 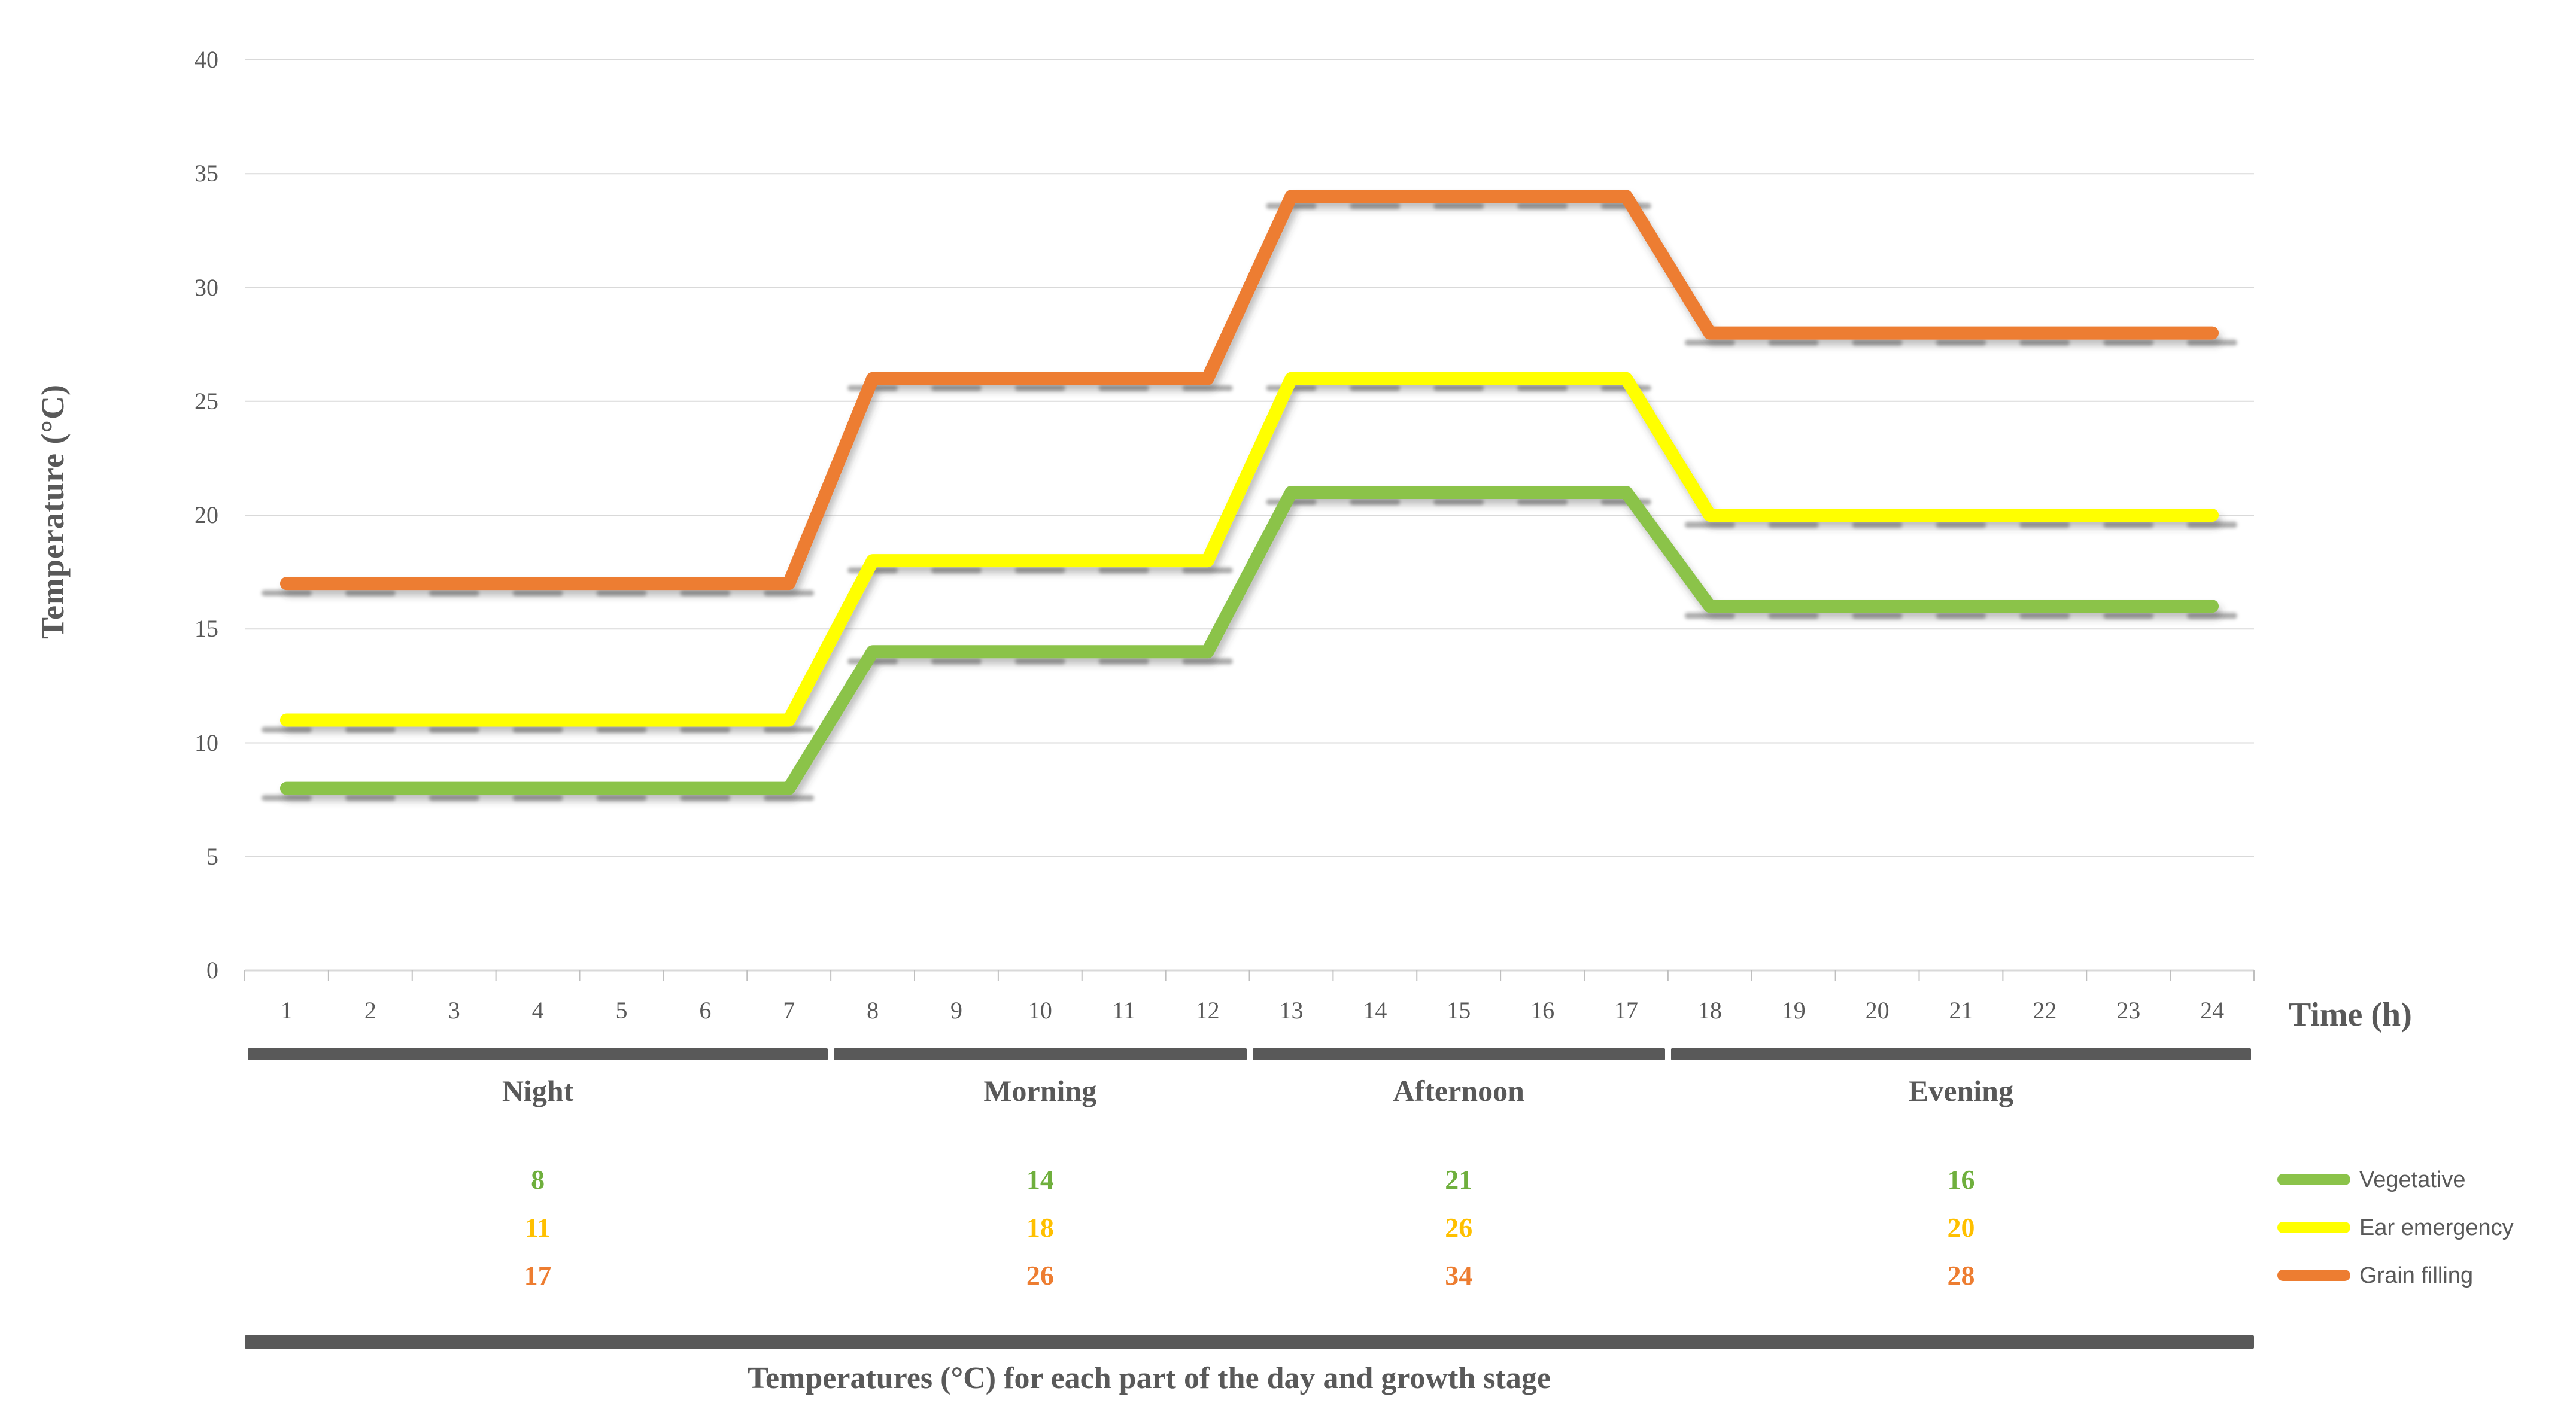 What do you see at coordinates (1040, 1010) in the screenshot?
I see `x-axis-tick-label: 10` at bounding box center [1040, 1010].